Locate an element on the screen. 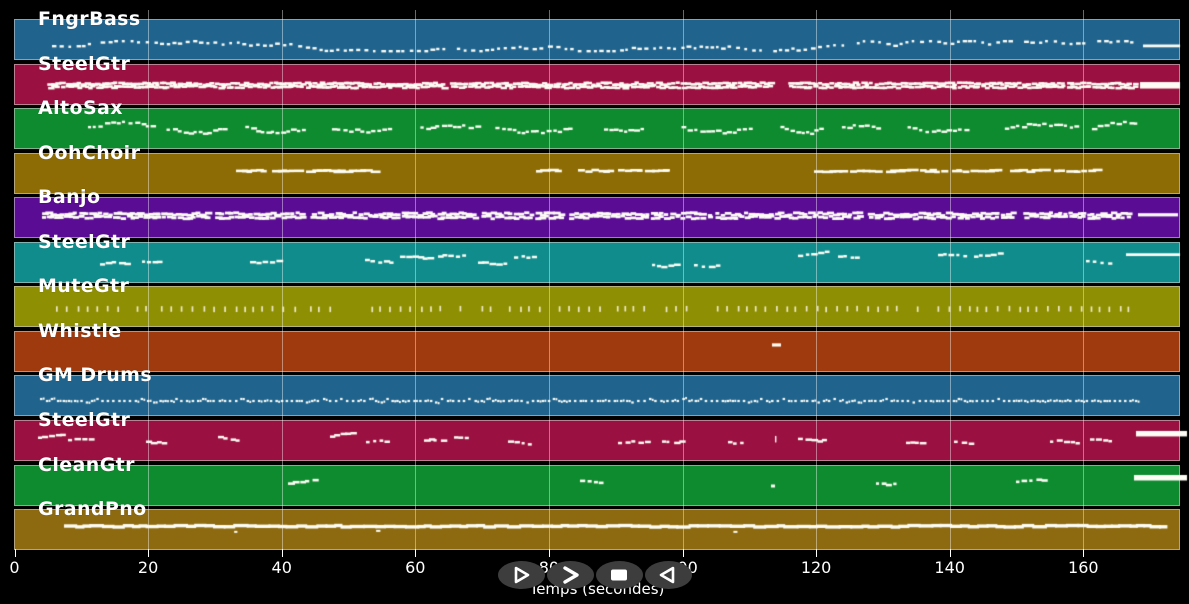  axis-tick-label: 0 is located at coordinates (14, 567).